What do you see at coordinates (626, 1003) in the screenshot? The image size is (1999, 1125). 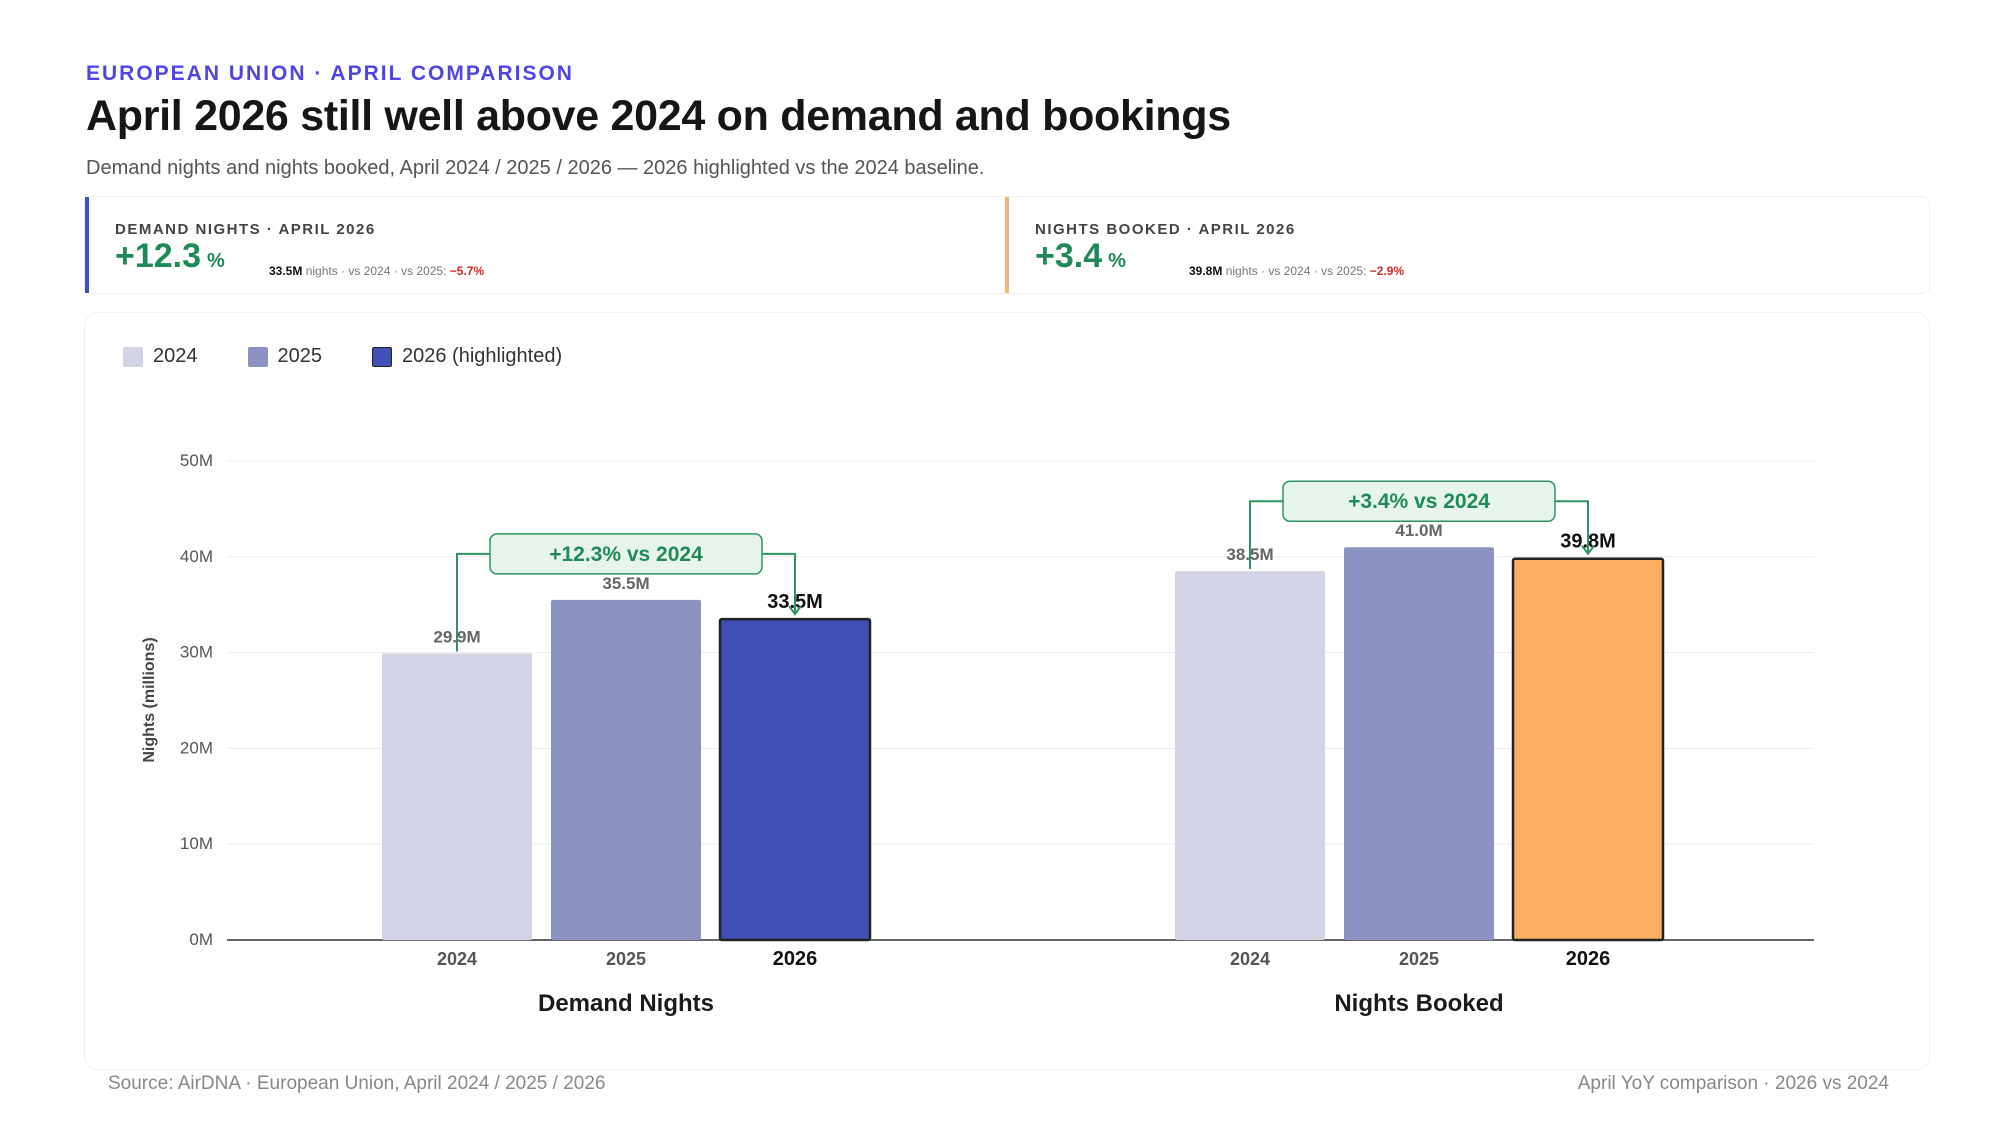 I see `group-label: Demand Nights` at bounding box center [626, 1003].